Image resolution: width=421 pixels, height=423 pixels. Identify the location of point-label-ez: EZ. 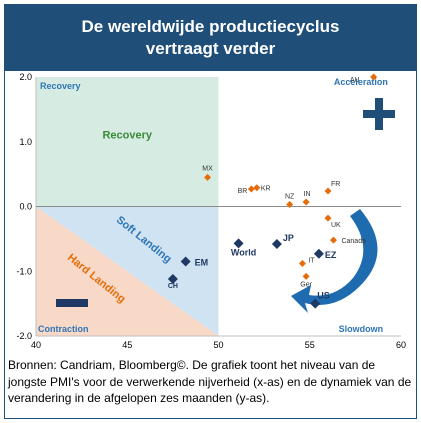
(331, 255).